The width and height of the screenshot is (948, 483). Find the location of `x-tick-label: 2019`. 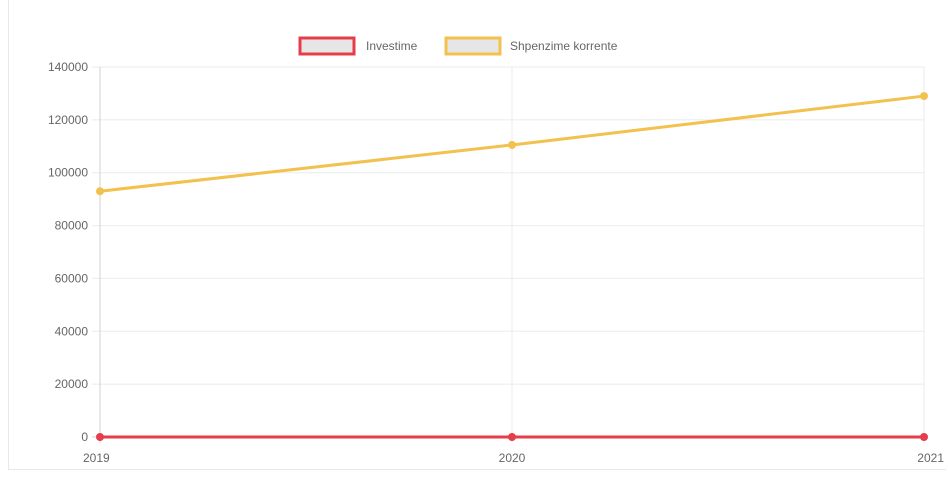

x-tick-label: 2019 is located at coordinates (96, 458).